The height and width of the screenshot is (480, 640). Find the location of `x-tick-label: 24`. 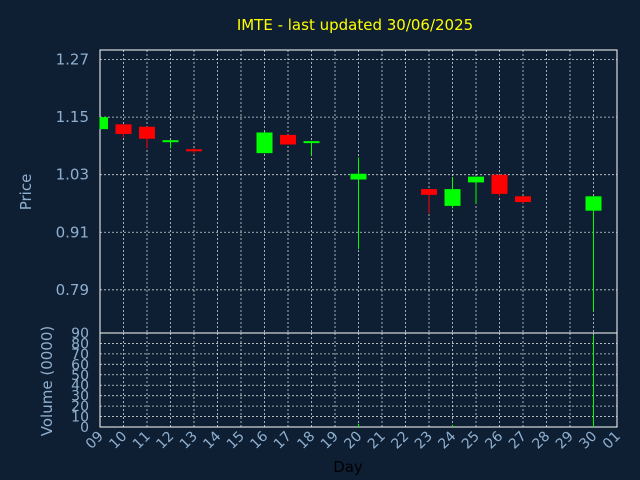

x-tick-label: 24 is located at coordinates (447, 440).